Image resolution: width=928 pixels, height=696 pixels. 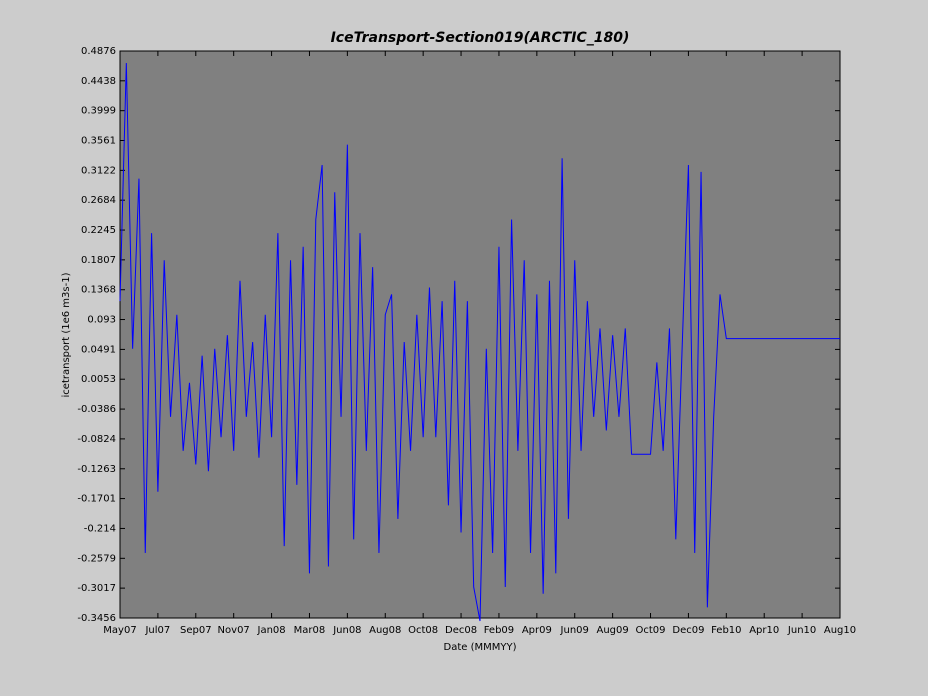 I want to click on y-tick-label: 0.0053, so click(x=98, y=379).